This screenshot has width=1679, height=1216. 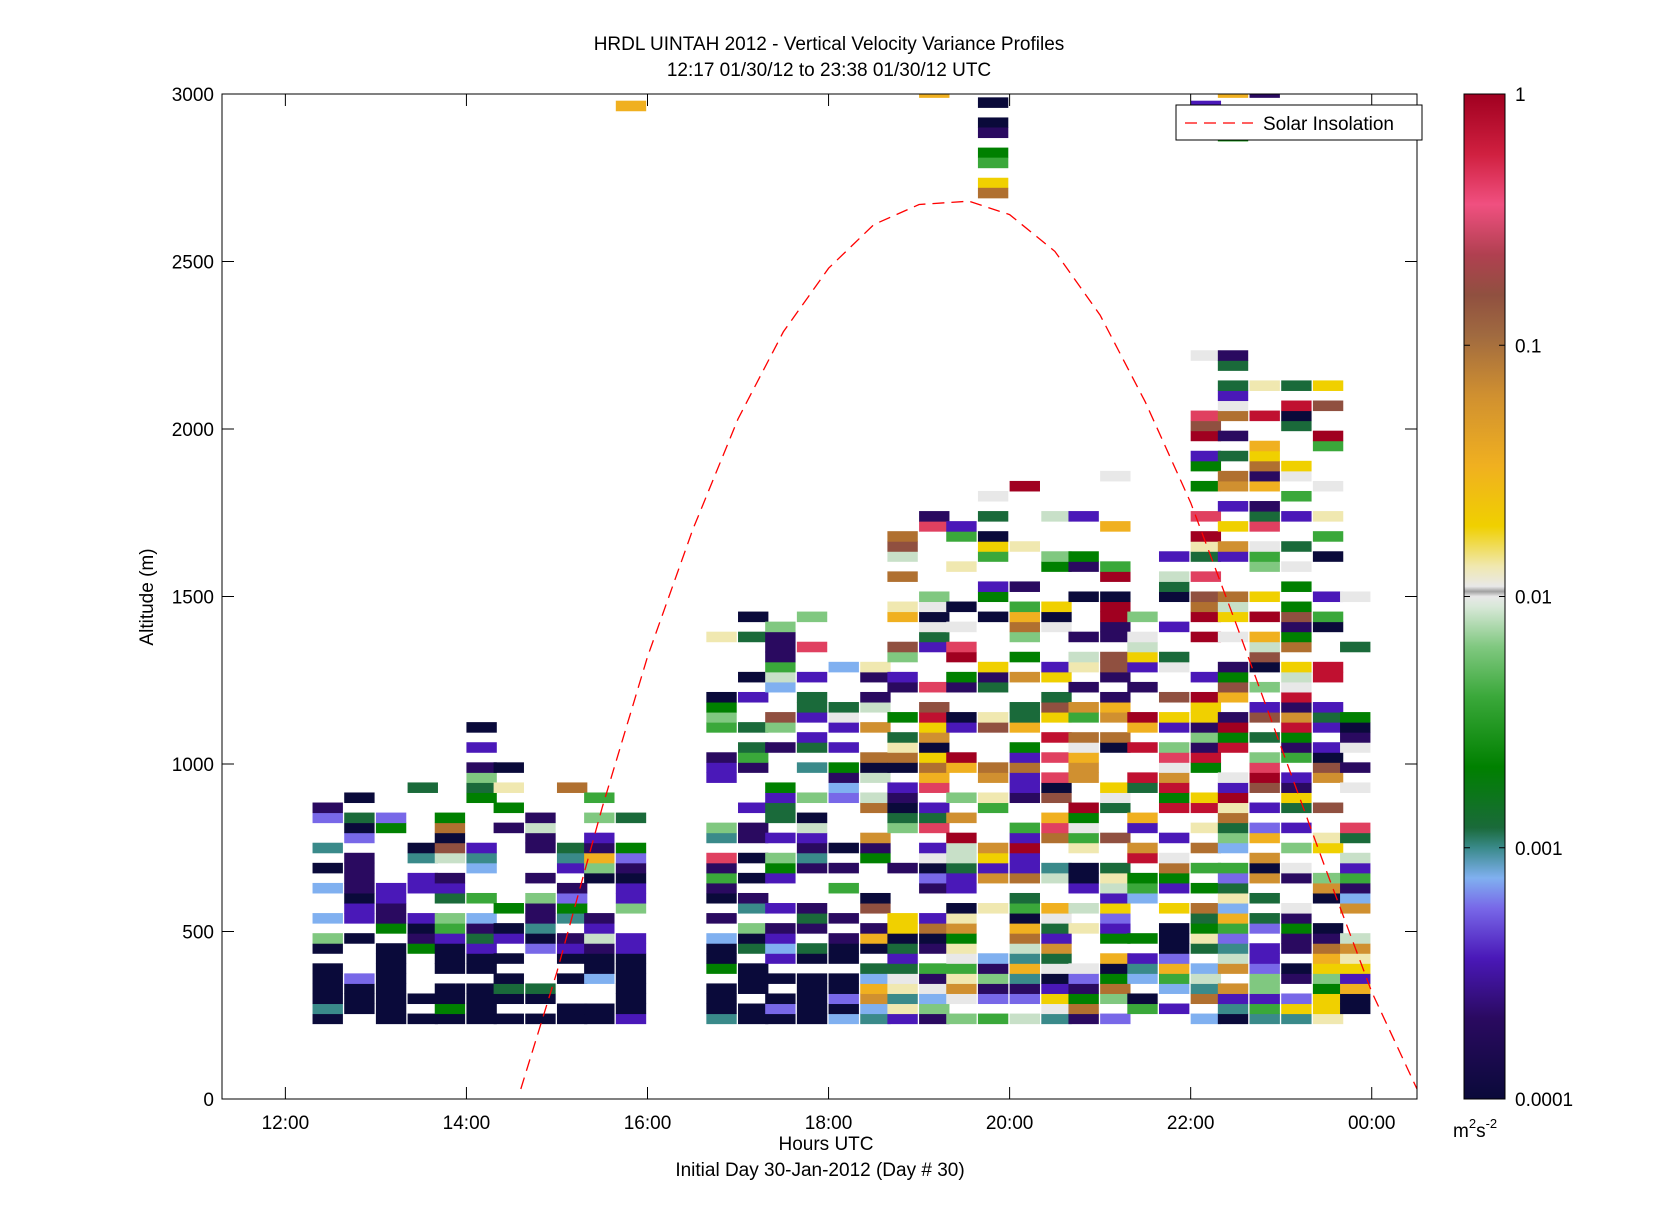 I want to click on y-tick-label: 500, so click(x=198, y=933).